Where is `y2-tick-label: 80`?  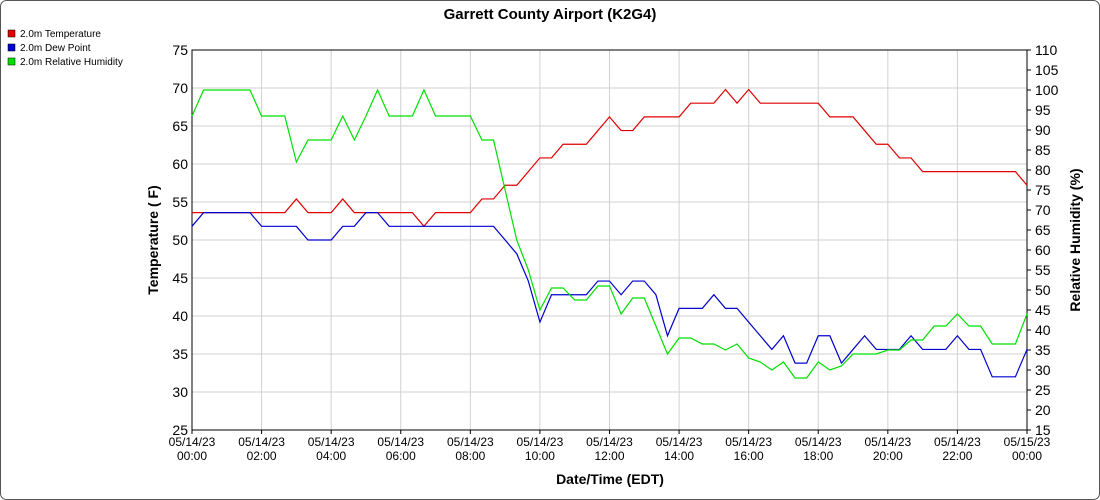
y2-tick-label: 80 is located at coordinates (1043, 170).